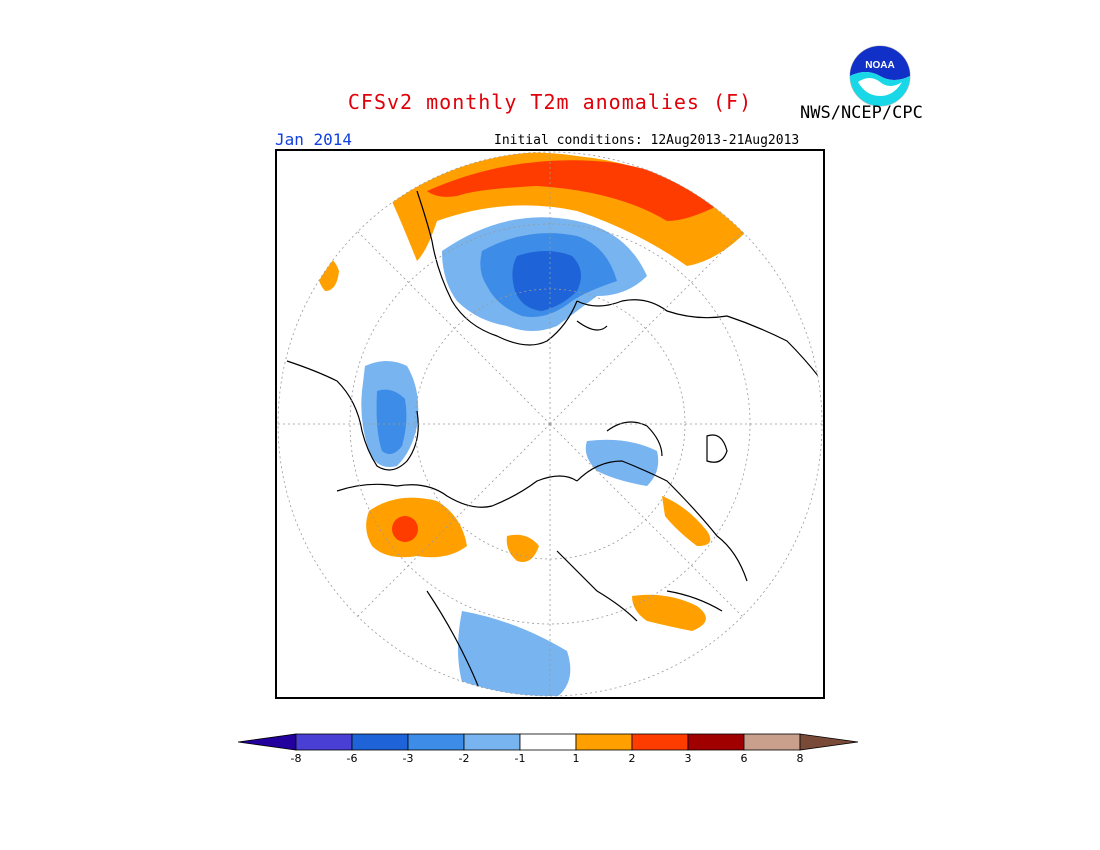  I want to click on cold-anomaly-siberia, so click(622, 462).